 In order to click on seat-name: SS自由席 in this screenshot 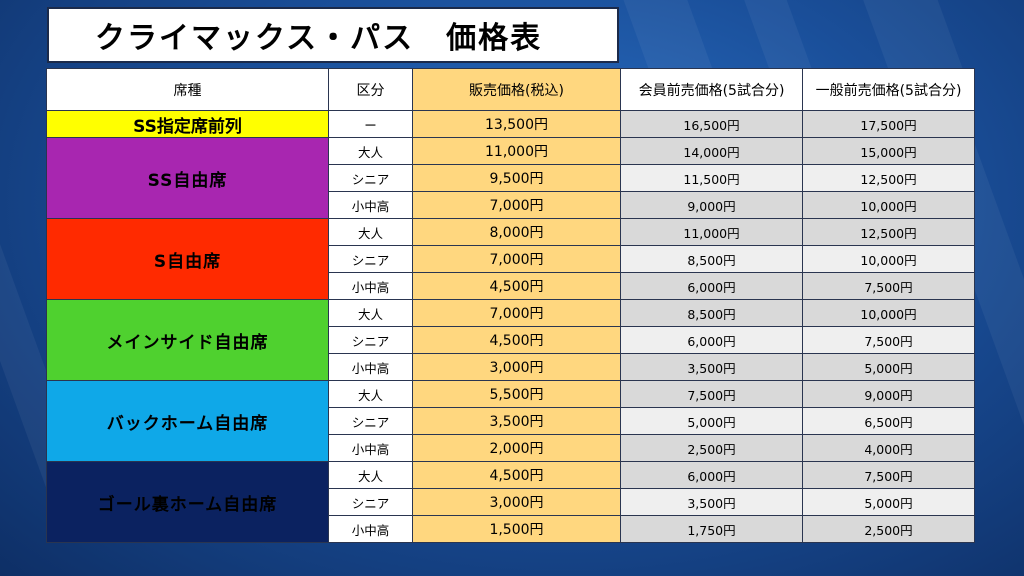, I will do `click(187, 178)`.